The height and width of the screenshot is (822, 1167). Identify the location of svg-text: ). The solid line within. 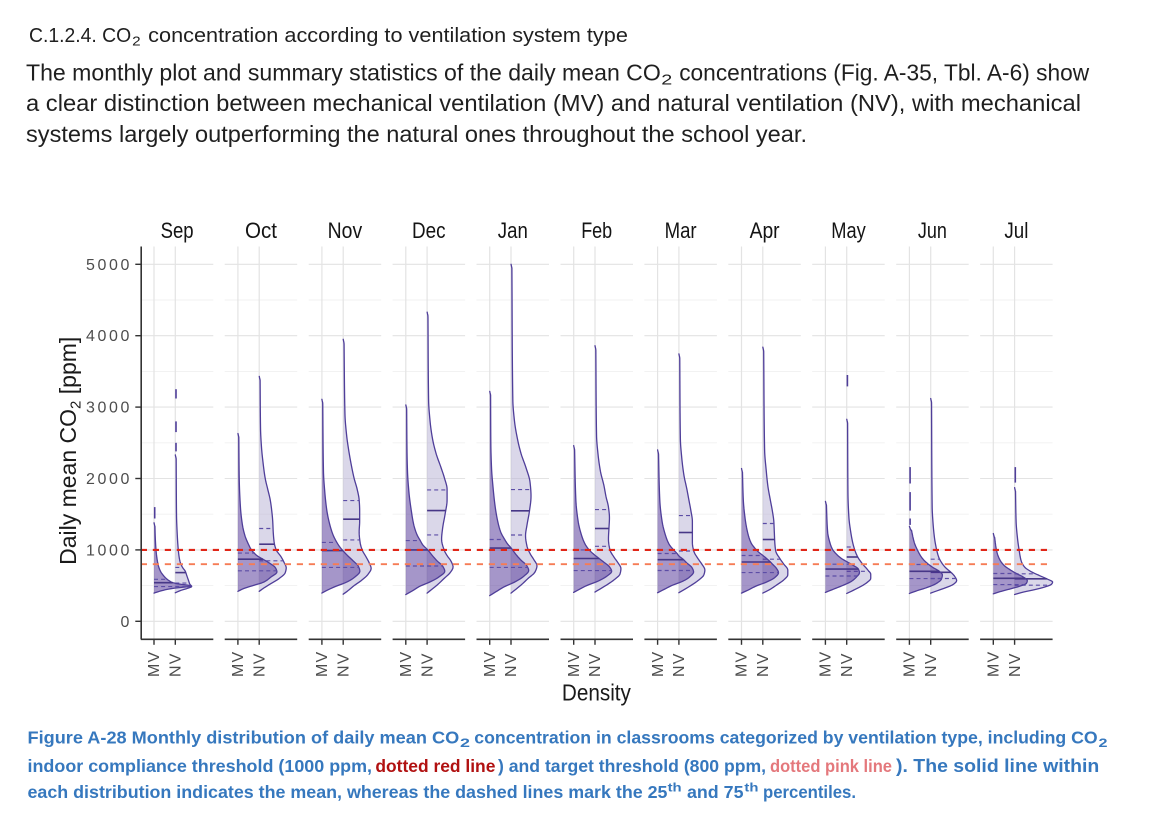
(997, 765).